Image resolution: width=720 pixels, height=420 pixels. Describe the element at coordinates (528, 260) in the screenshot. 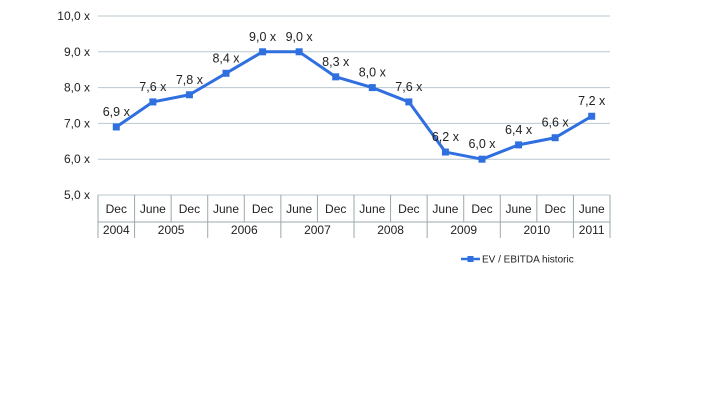

I see `legend-label: EV / EBITDA historic` at that location.